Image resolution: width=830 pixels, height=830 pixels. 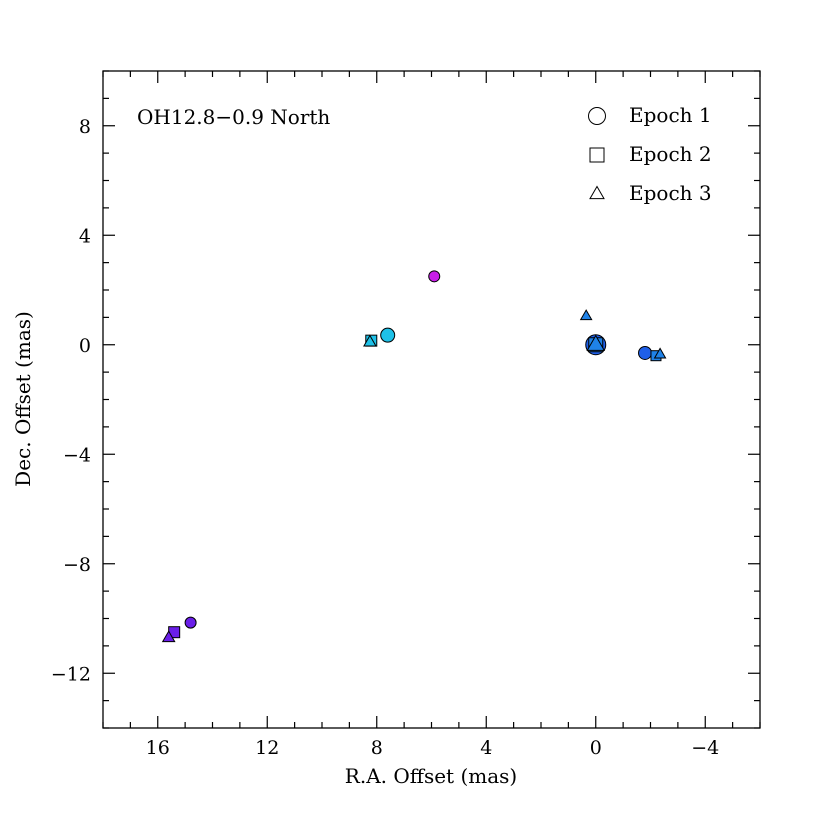 I want to click on y-tick-label: 8, so click(x=85, y=127).